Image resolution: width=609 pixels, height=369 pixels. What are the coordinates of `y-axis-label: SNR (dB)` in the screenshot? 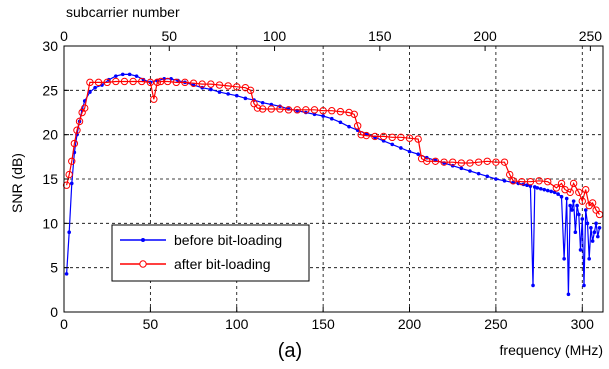 It's located at (17, 183).